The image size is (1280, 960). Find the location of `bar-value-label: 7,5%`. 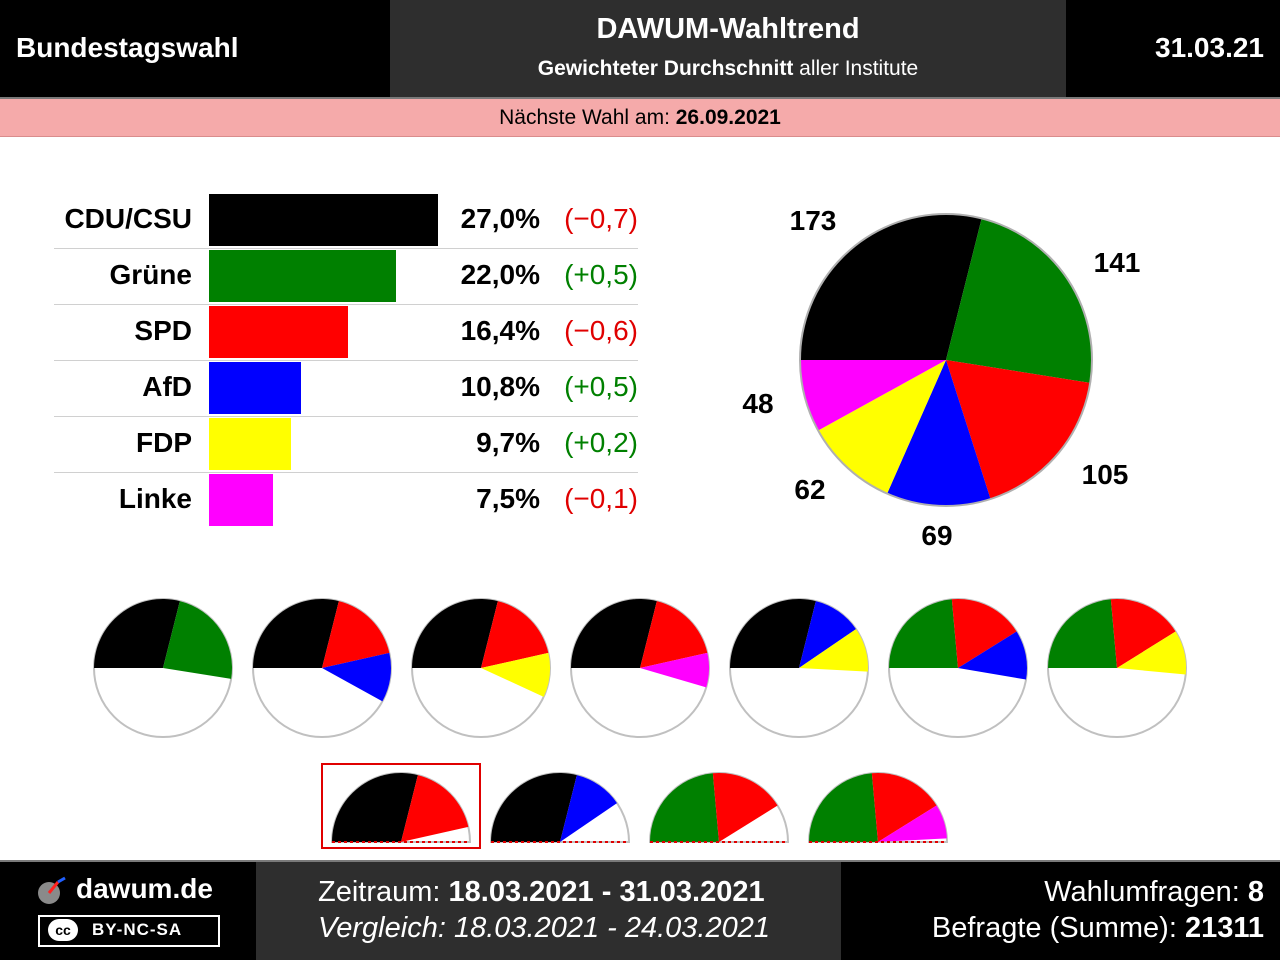

bar-value-label: 7,5% is located at coordinates (508, 498).